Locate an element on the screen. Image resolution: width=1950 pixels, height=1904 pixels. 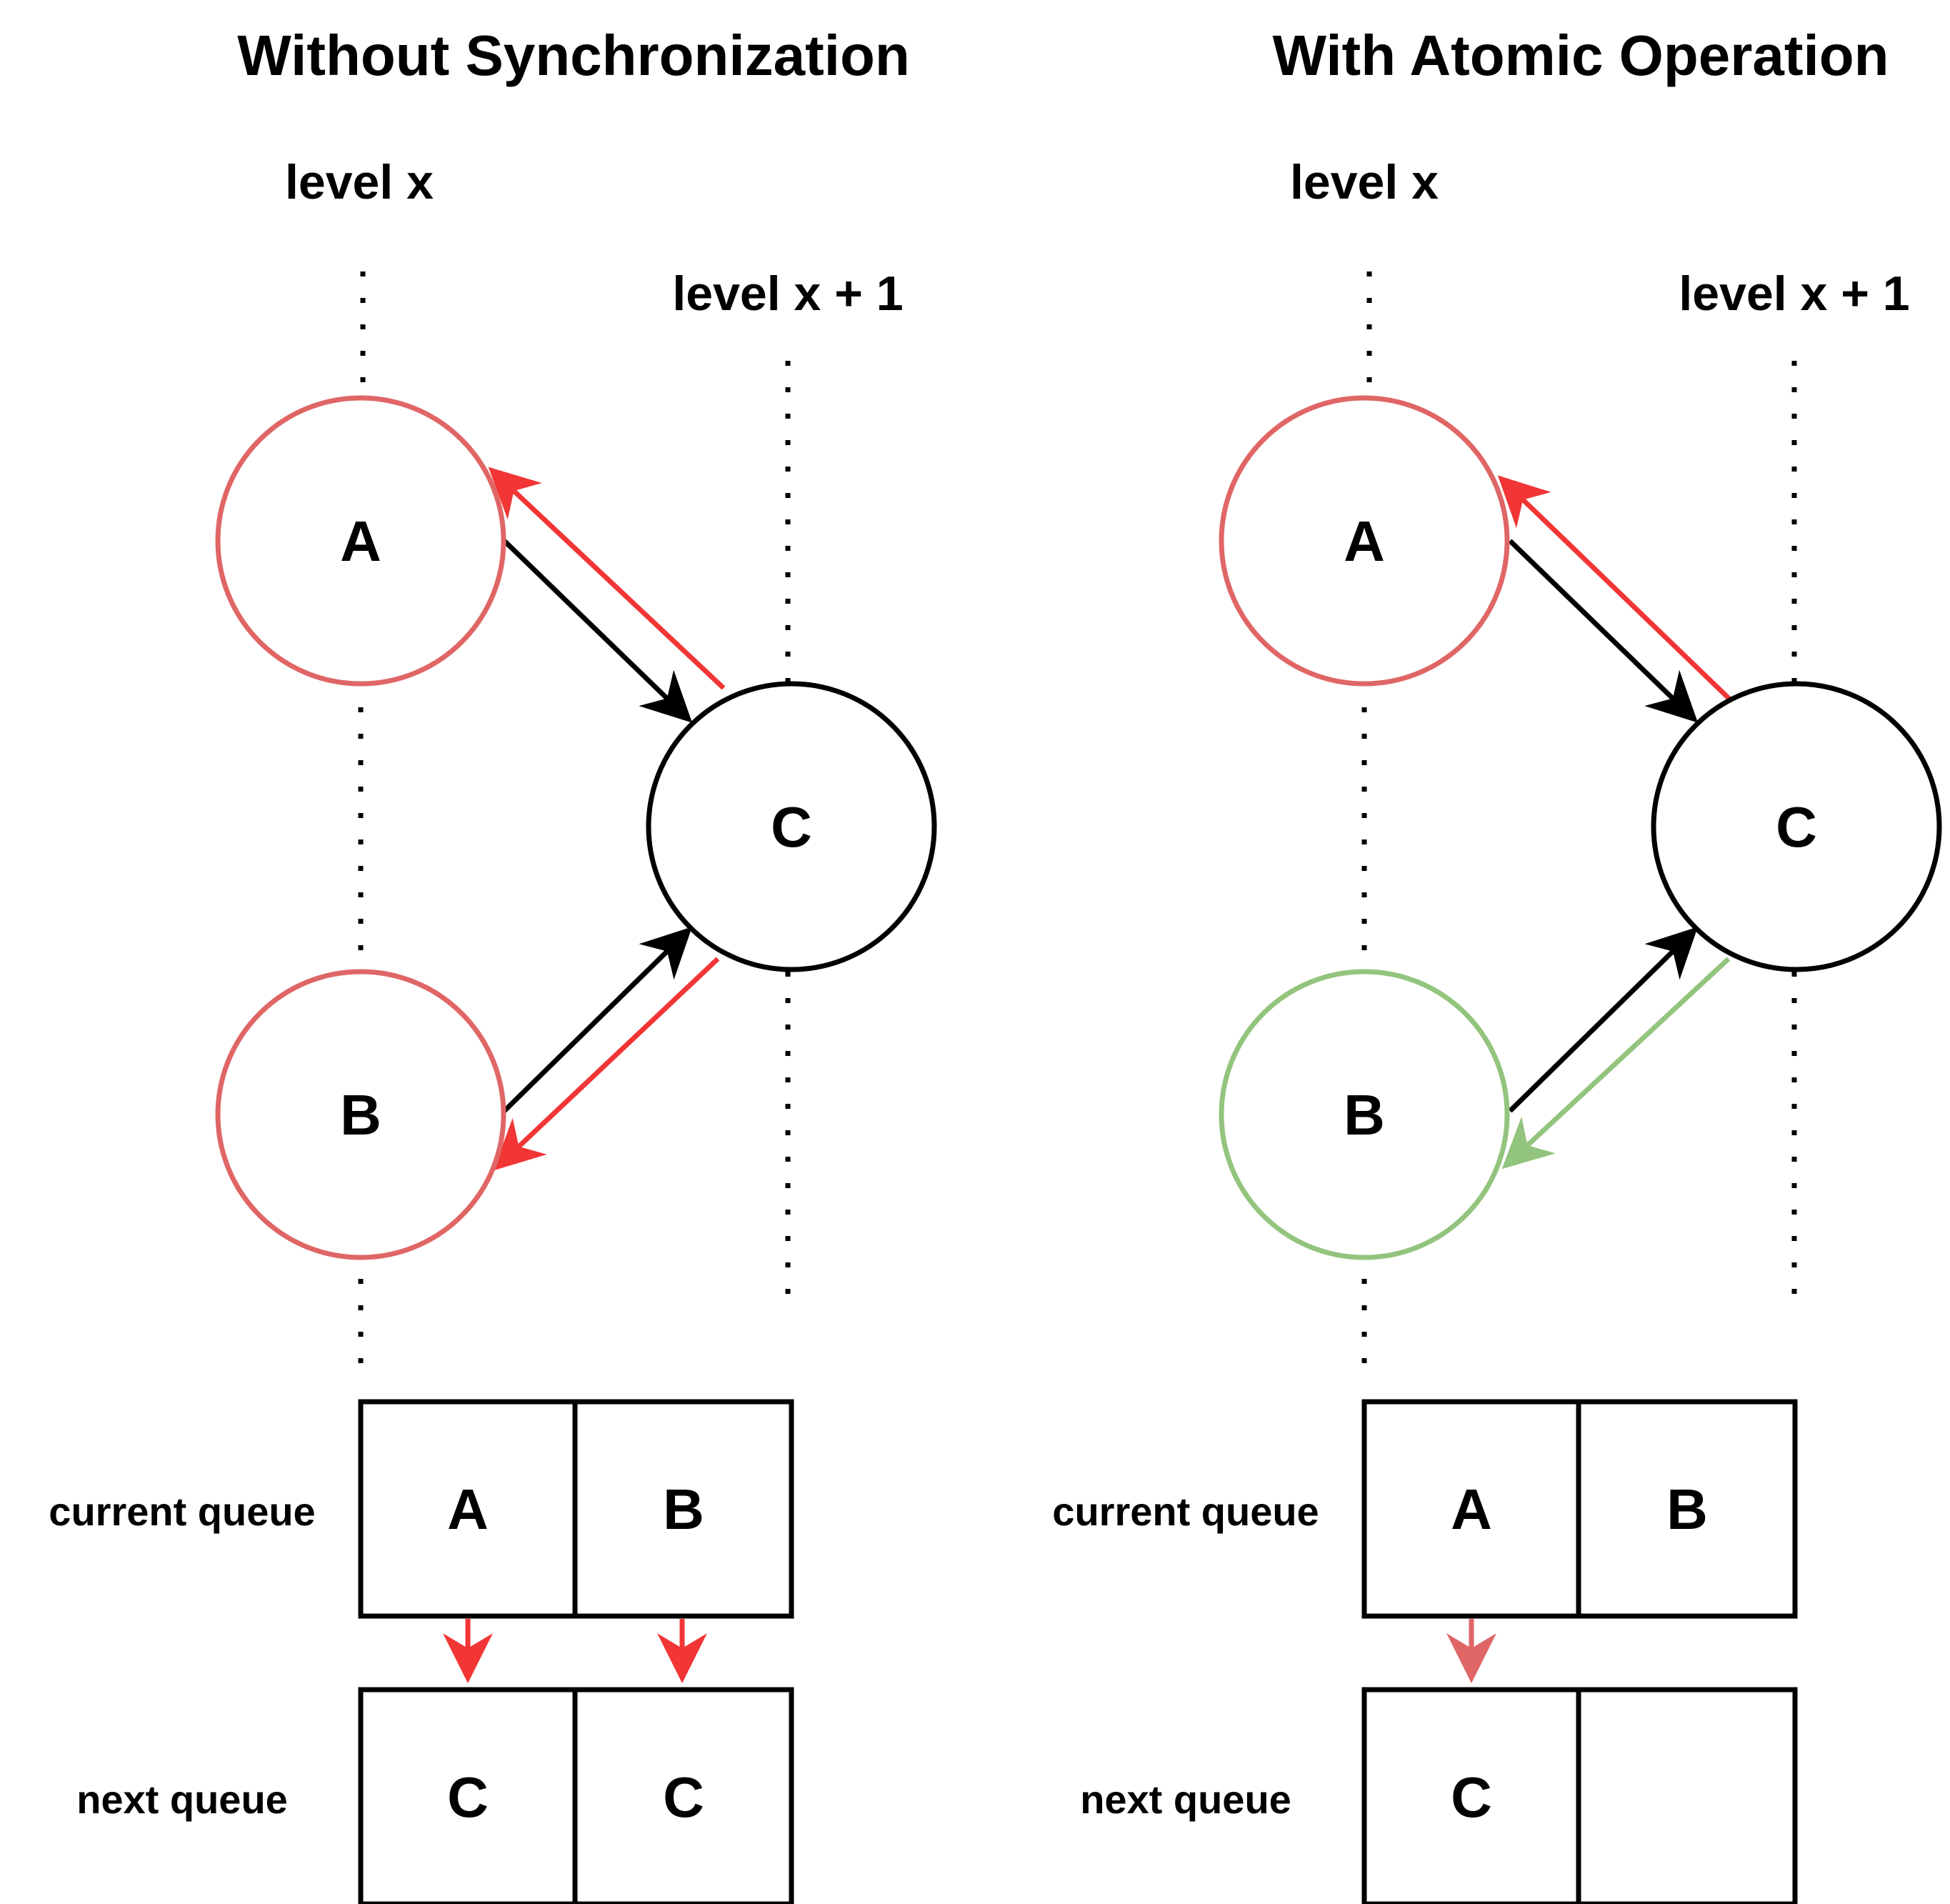
panel-title: Without Synchronization is located at coordinates (573, 55).